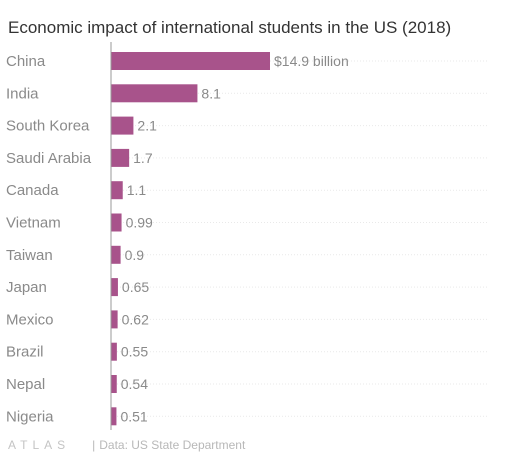 The height and width of the screenshot is (456, 525). I want to click on value-label: 8.1, so click(211, 93).